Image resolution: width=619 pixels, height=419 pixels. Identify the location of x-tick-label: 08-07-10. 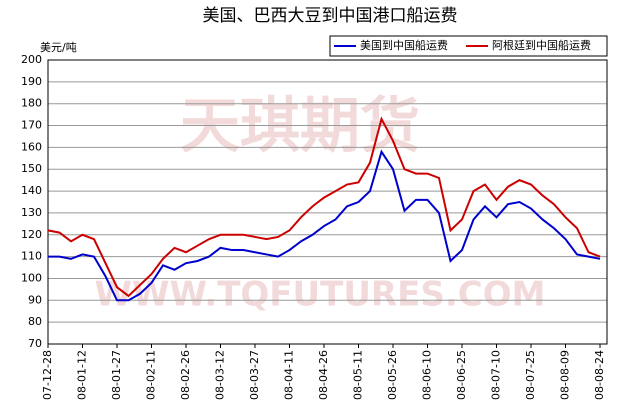
(496, 375).